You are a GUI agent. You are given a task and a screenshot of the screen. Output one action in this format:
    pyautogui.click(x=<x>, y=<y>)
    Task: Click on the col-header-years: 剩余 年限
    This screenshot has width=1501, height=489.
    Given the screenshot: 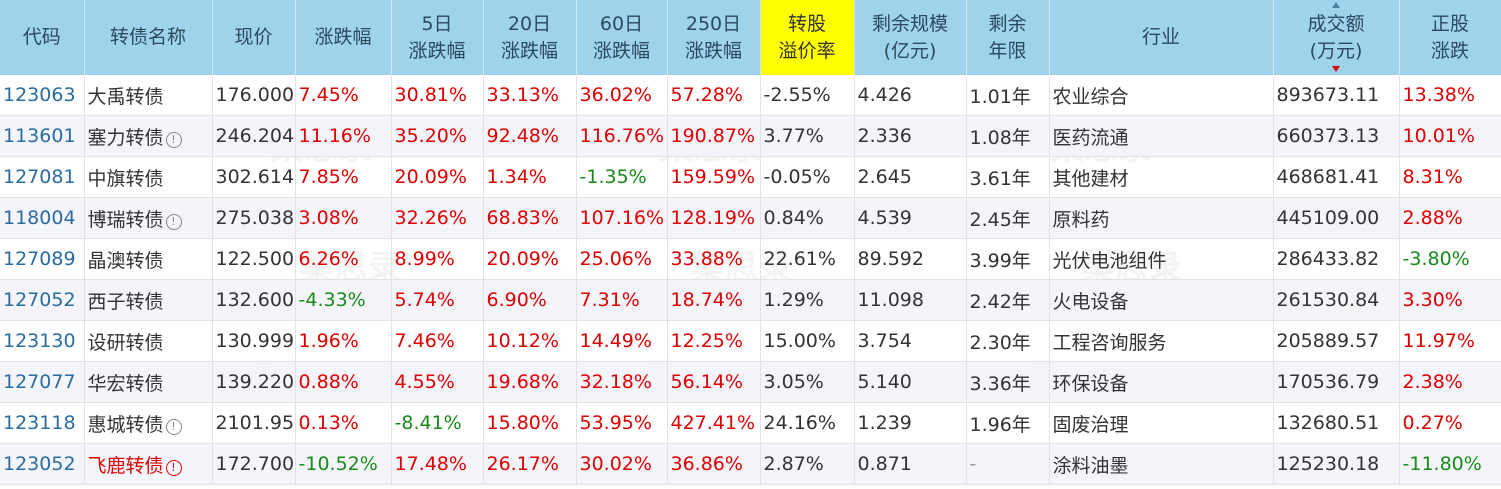 What is the action you would take?
    pyautogui.click(x=1008, y=37)
    